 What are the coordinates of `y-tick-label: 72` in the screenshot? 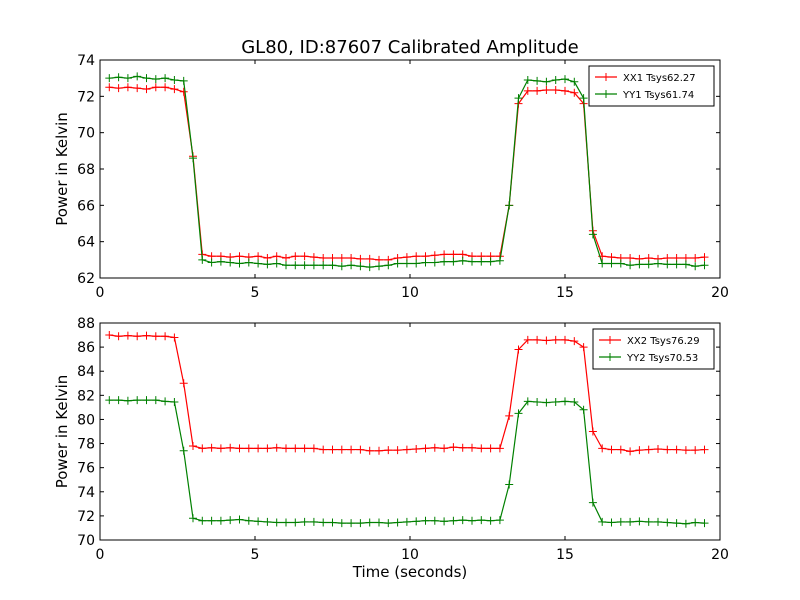 It's located at (86, 97).